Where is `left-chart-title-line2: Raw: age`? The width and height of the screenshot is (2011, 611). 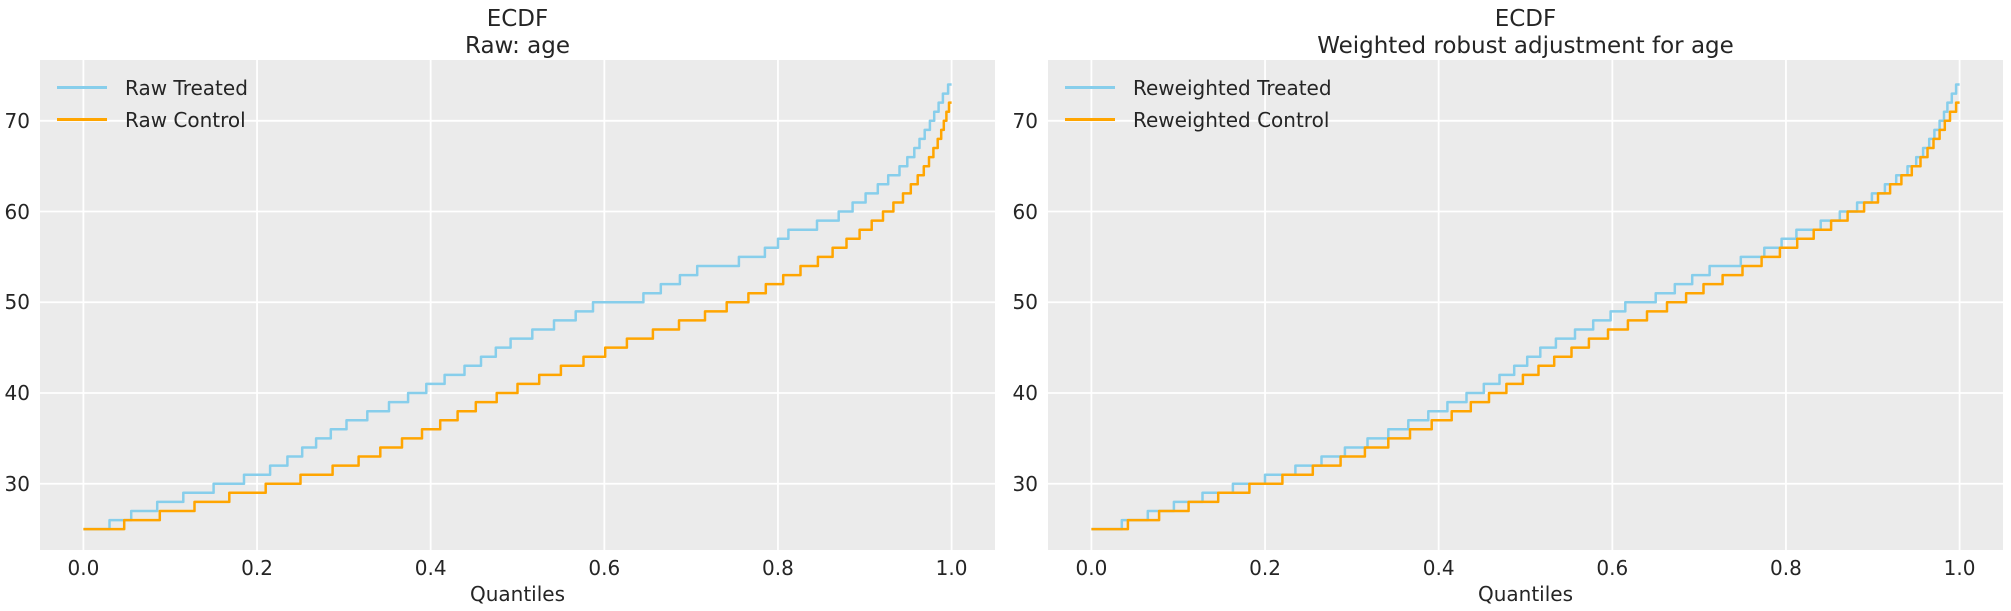
left-chart-title-line2: Raw: age is located at coordinates (517, 46).